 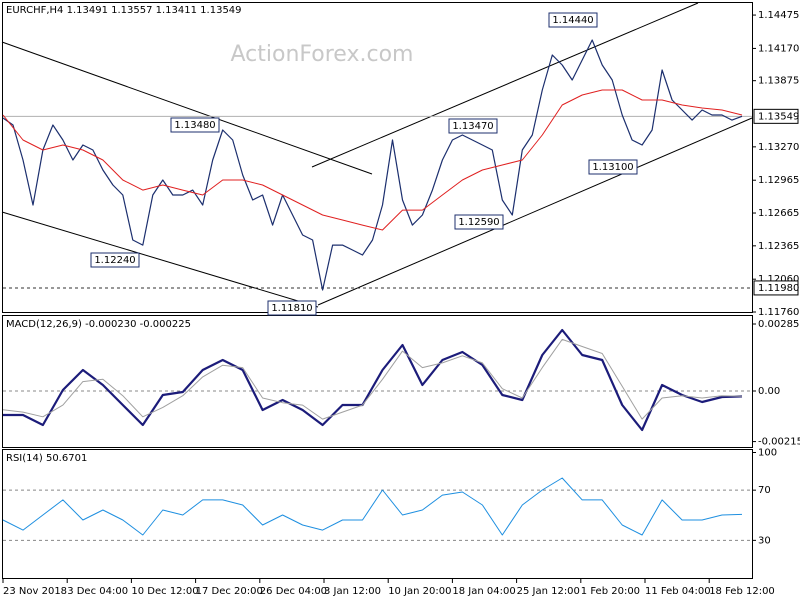 I want to click on y-tick-label: -0.002158, so click(x=779, y=442).